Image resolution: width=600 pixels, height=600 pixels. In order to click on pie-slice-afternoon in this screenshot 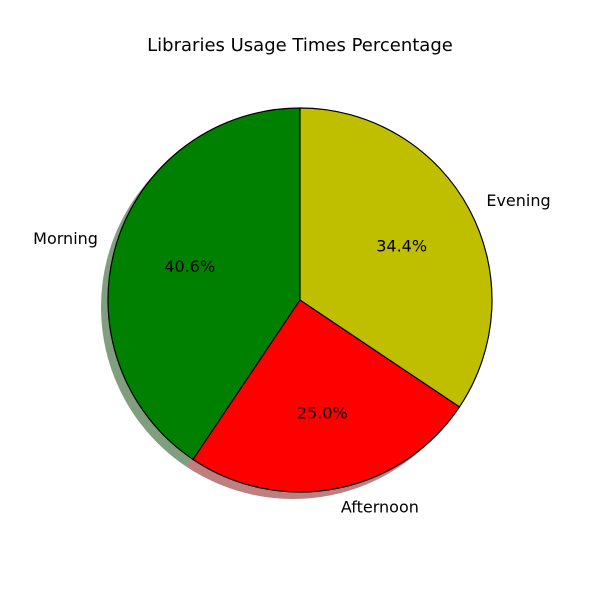, I will do `click(326, 396)`.